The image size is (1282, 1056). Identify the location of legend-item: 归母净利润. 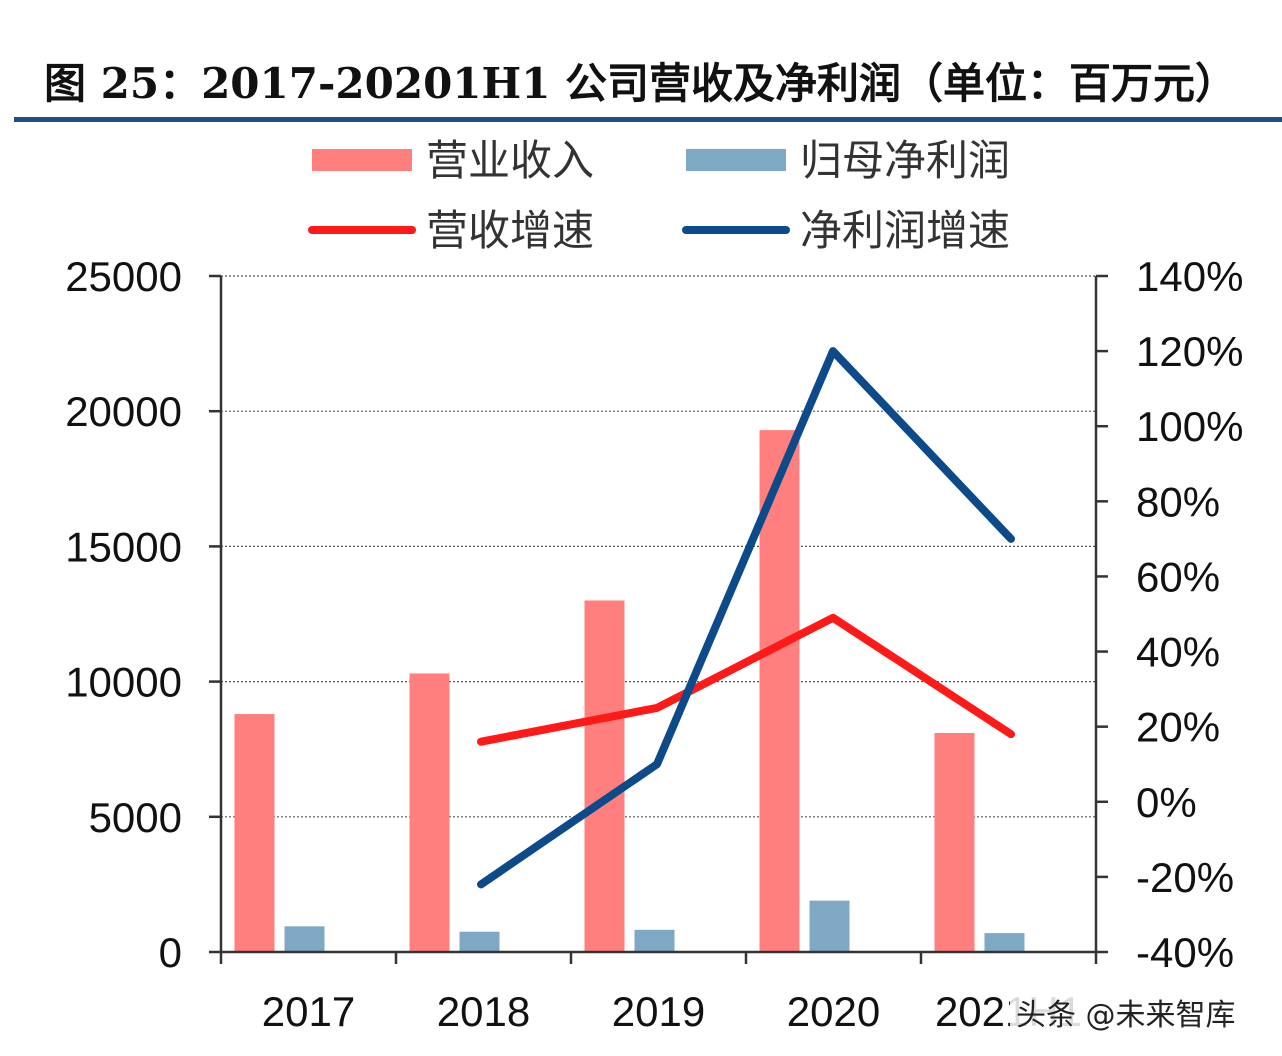
(848, 160).